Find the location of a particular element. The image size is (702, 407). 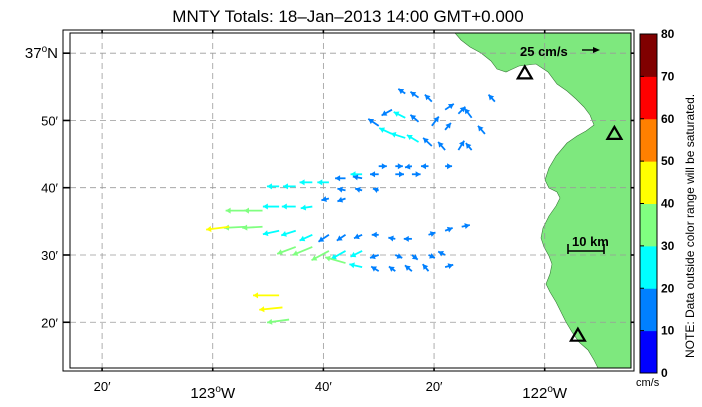

colorbar-unit: cm/s is located at coordinates (648, 383).